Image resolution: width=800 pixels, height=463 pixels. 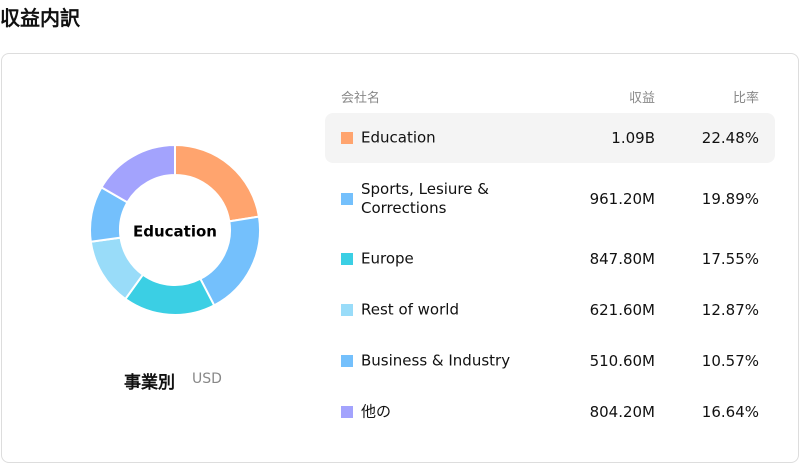 What do you see at coordinates (730, 199) in the screenshot?
I see `share: 19.89%` at bounding box center [730, 199].